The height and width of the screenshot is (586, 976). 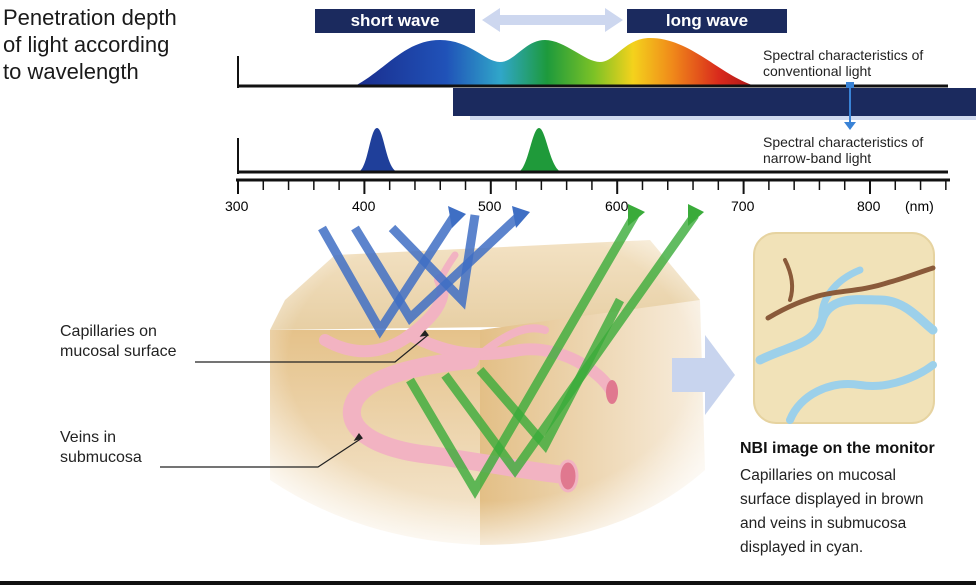 What do you see at coordinates (295, 399) in the screenshot?
I see `leader-lines` at bounding box center [295, 399].